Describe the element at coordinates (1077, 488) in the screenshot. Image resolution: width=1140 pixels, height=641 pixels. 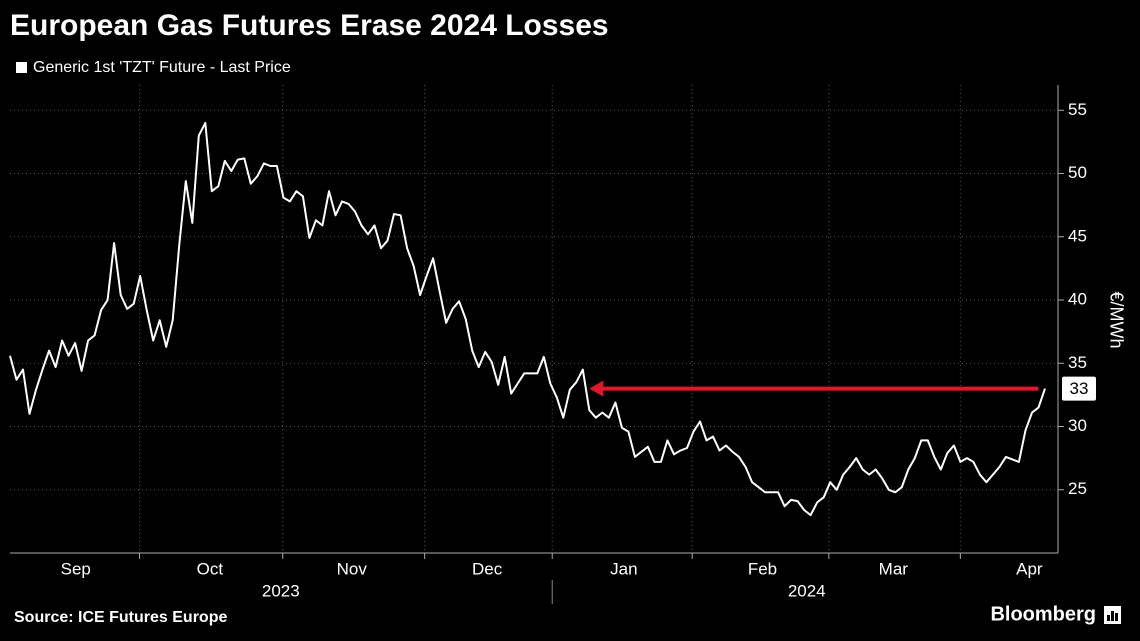
I see `y-tick-label: 25` at that location.